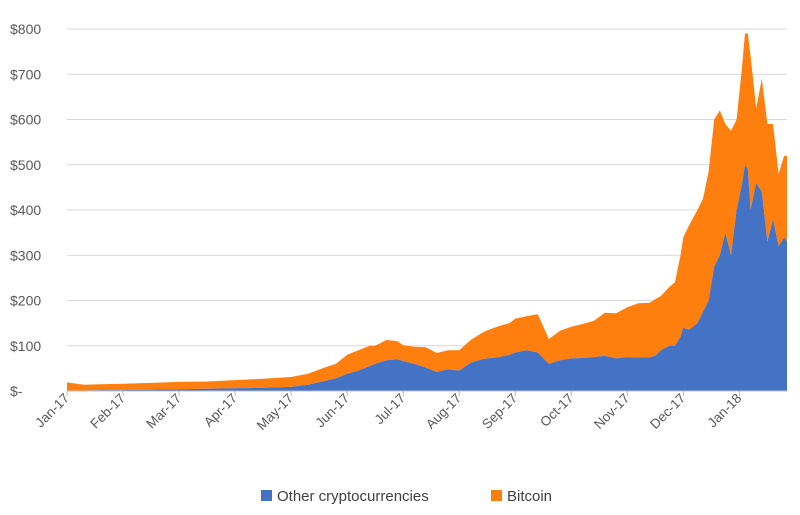 This screenshot has height=515, width=800. I want to click on x-tick-label: Jan-18, so click(725, 411).